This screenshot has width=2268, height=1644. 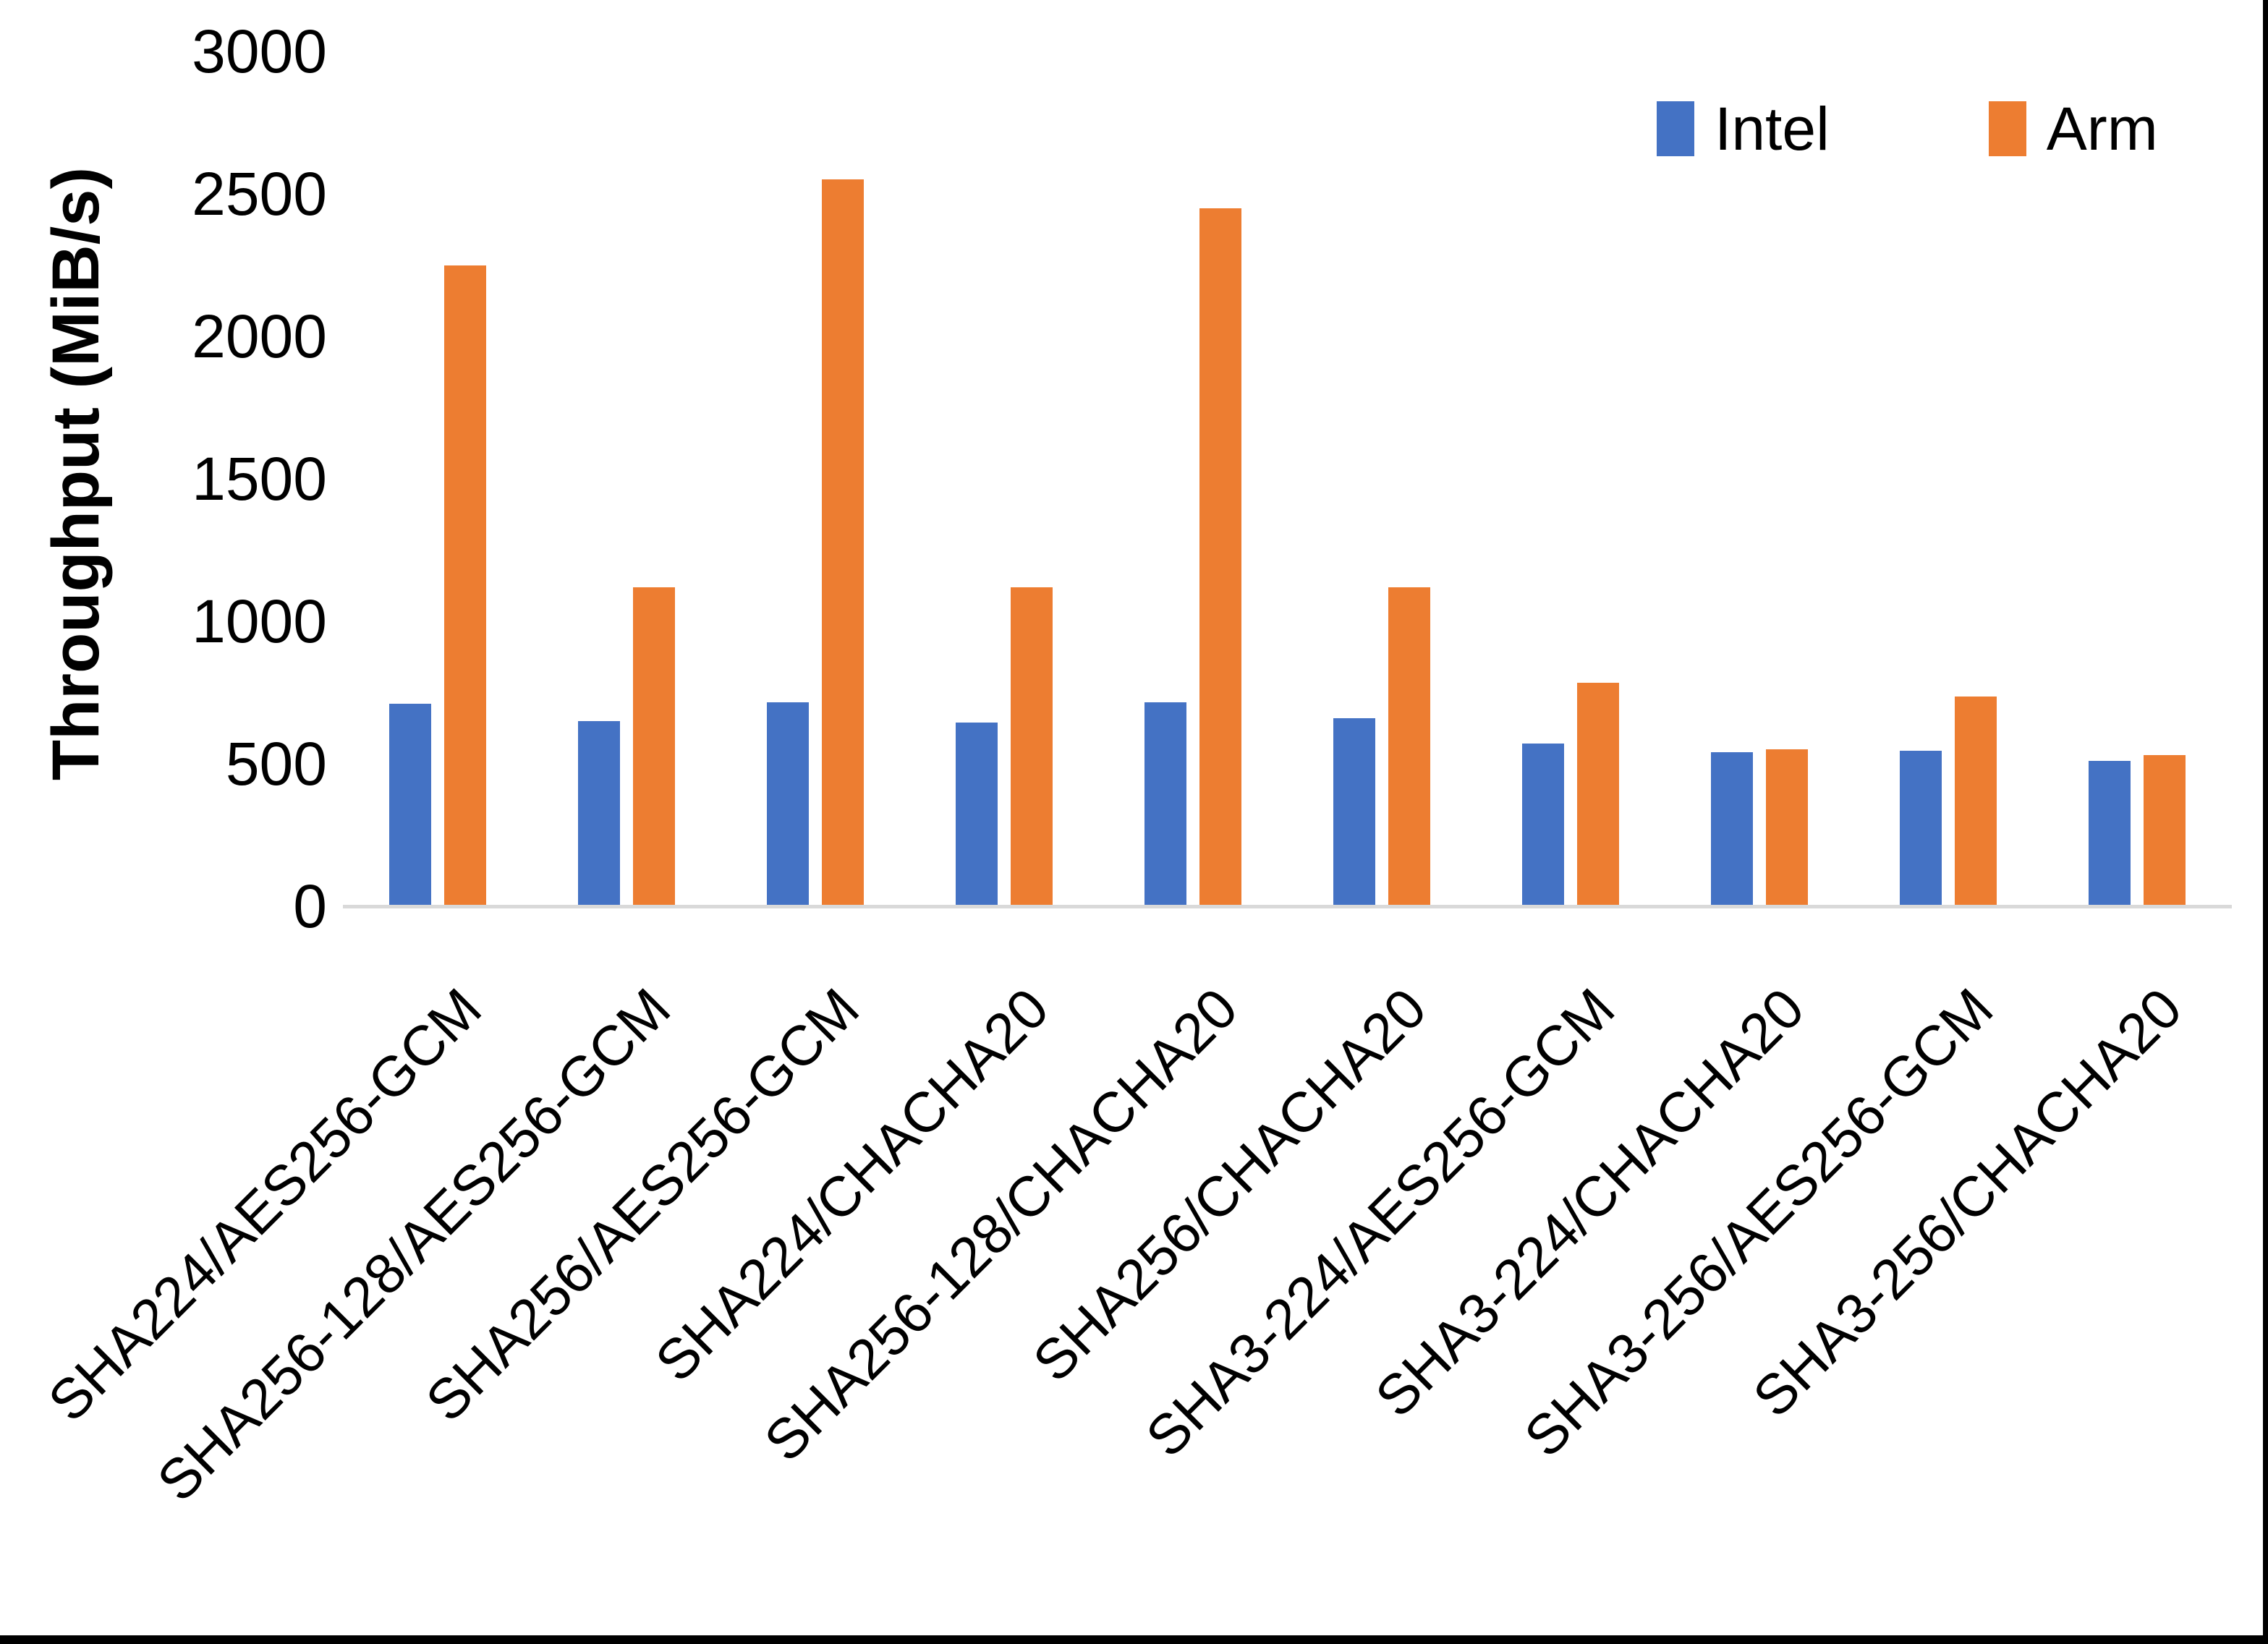 I want to click on legend-item-intel: Intel, so click(x=1743, y=129).